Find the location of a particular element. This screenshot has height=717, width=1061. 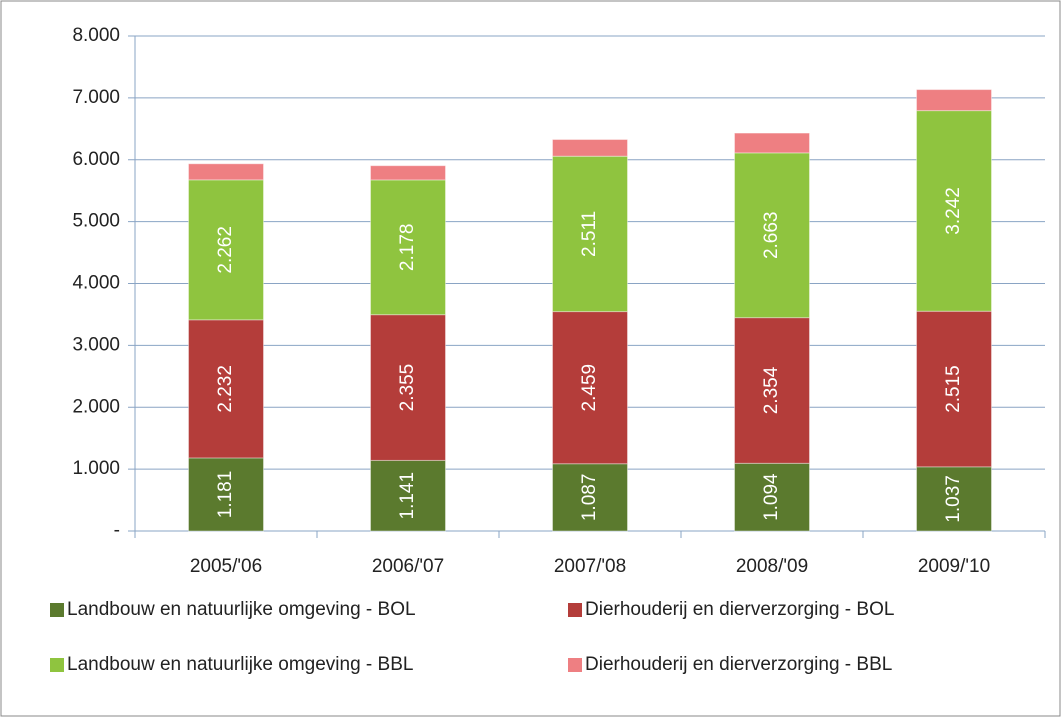

y-tick-label: 3.000 is located at coordinates (96, 344).